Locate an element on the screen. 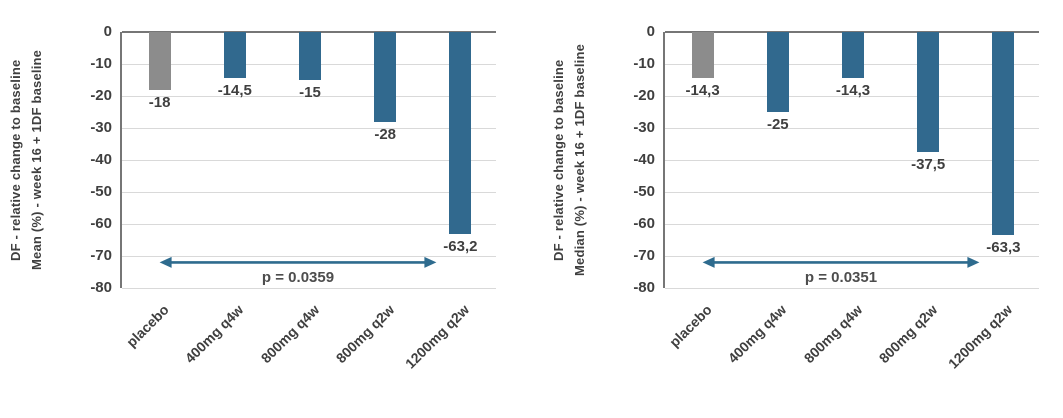 The height and width of the screenshot is (418, 1063). bar-value-label: -63,3 is located at coordinates (1003, 247).